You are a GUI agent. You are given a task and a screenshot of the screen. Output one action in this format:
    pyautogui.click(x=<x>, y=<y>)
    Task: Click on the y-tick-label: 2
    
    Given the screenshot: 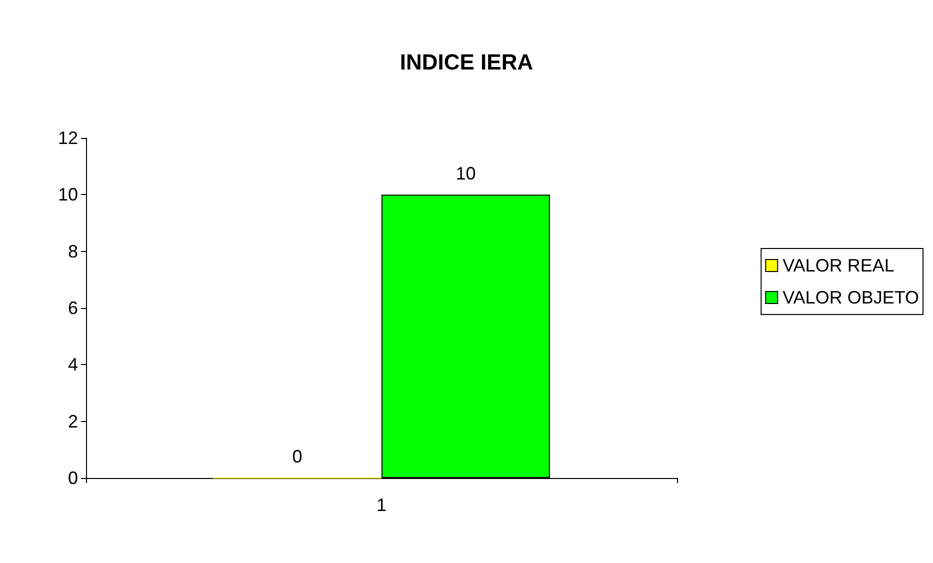 What is the action you would take?
    pyautogui.click(x=73, y=421)
    